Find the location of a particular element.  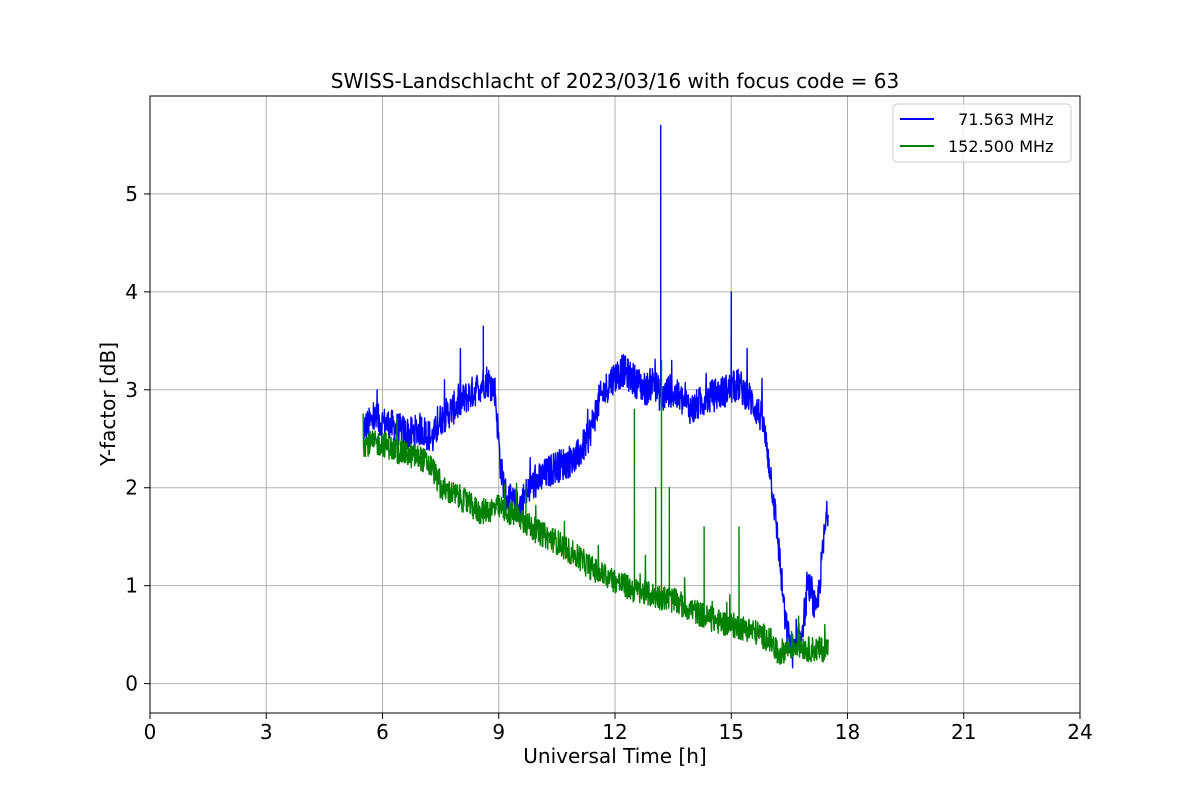

x-tick-label: 12 is located at coordinates (614, 732).